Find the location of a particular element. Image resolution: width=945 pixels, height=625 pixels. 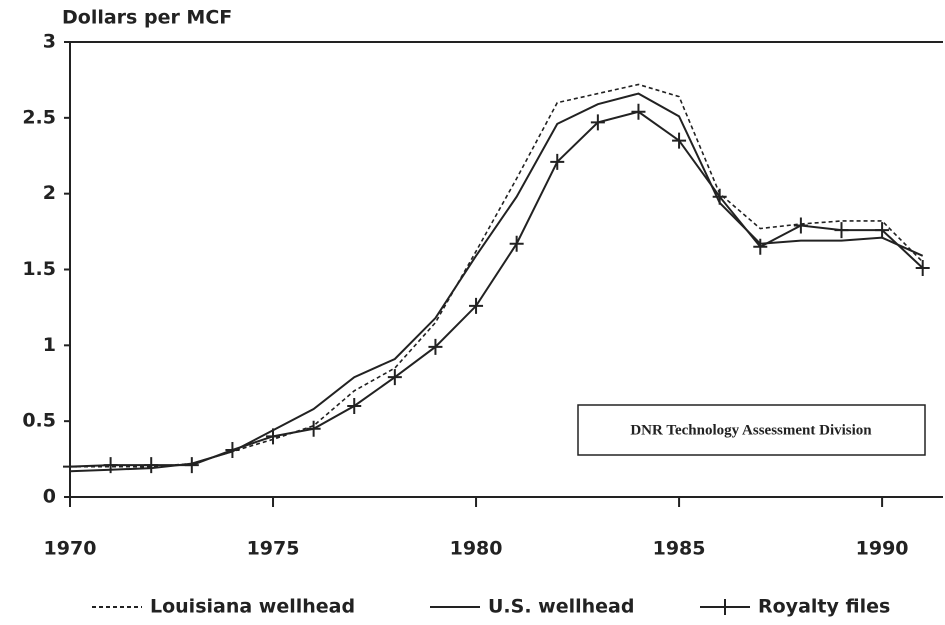

annotation: DNR Technology Assessment Division is located at coordinates (751, 430).